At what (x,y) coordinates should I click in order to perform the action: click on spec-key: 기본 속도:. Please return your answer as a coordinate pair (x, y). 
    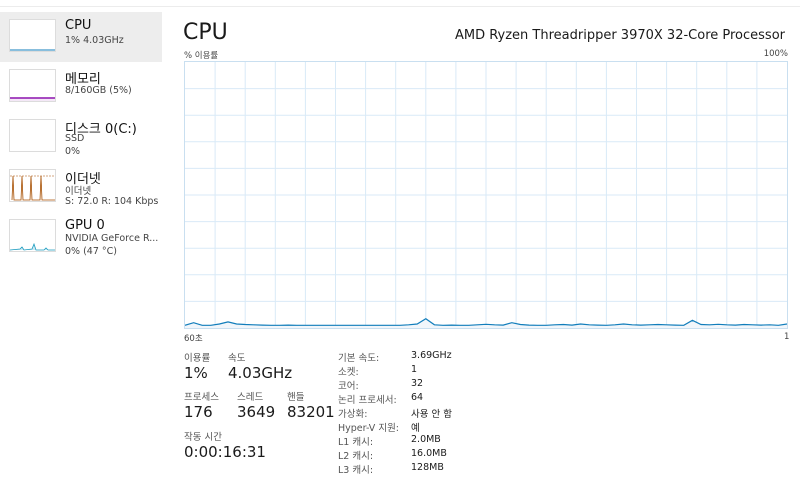
    Looking at the image, I should click on (359, 358).